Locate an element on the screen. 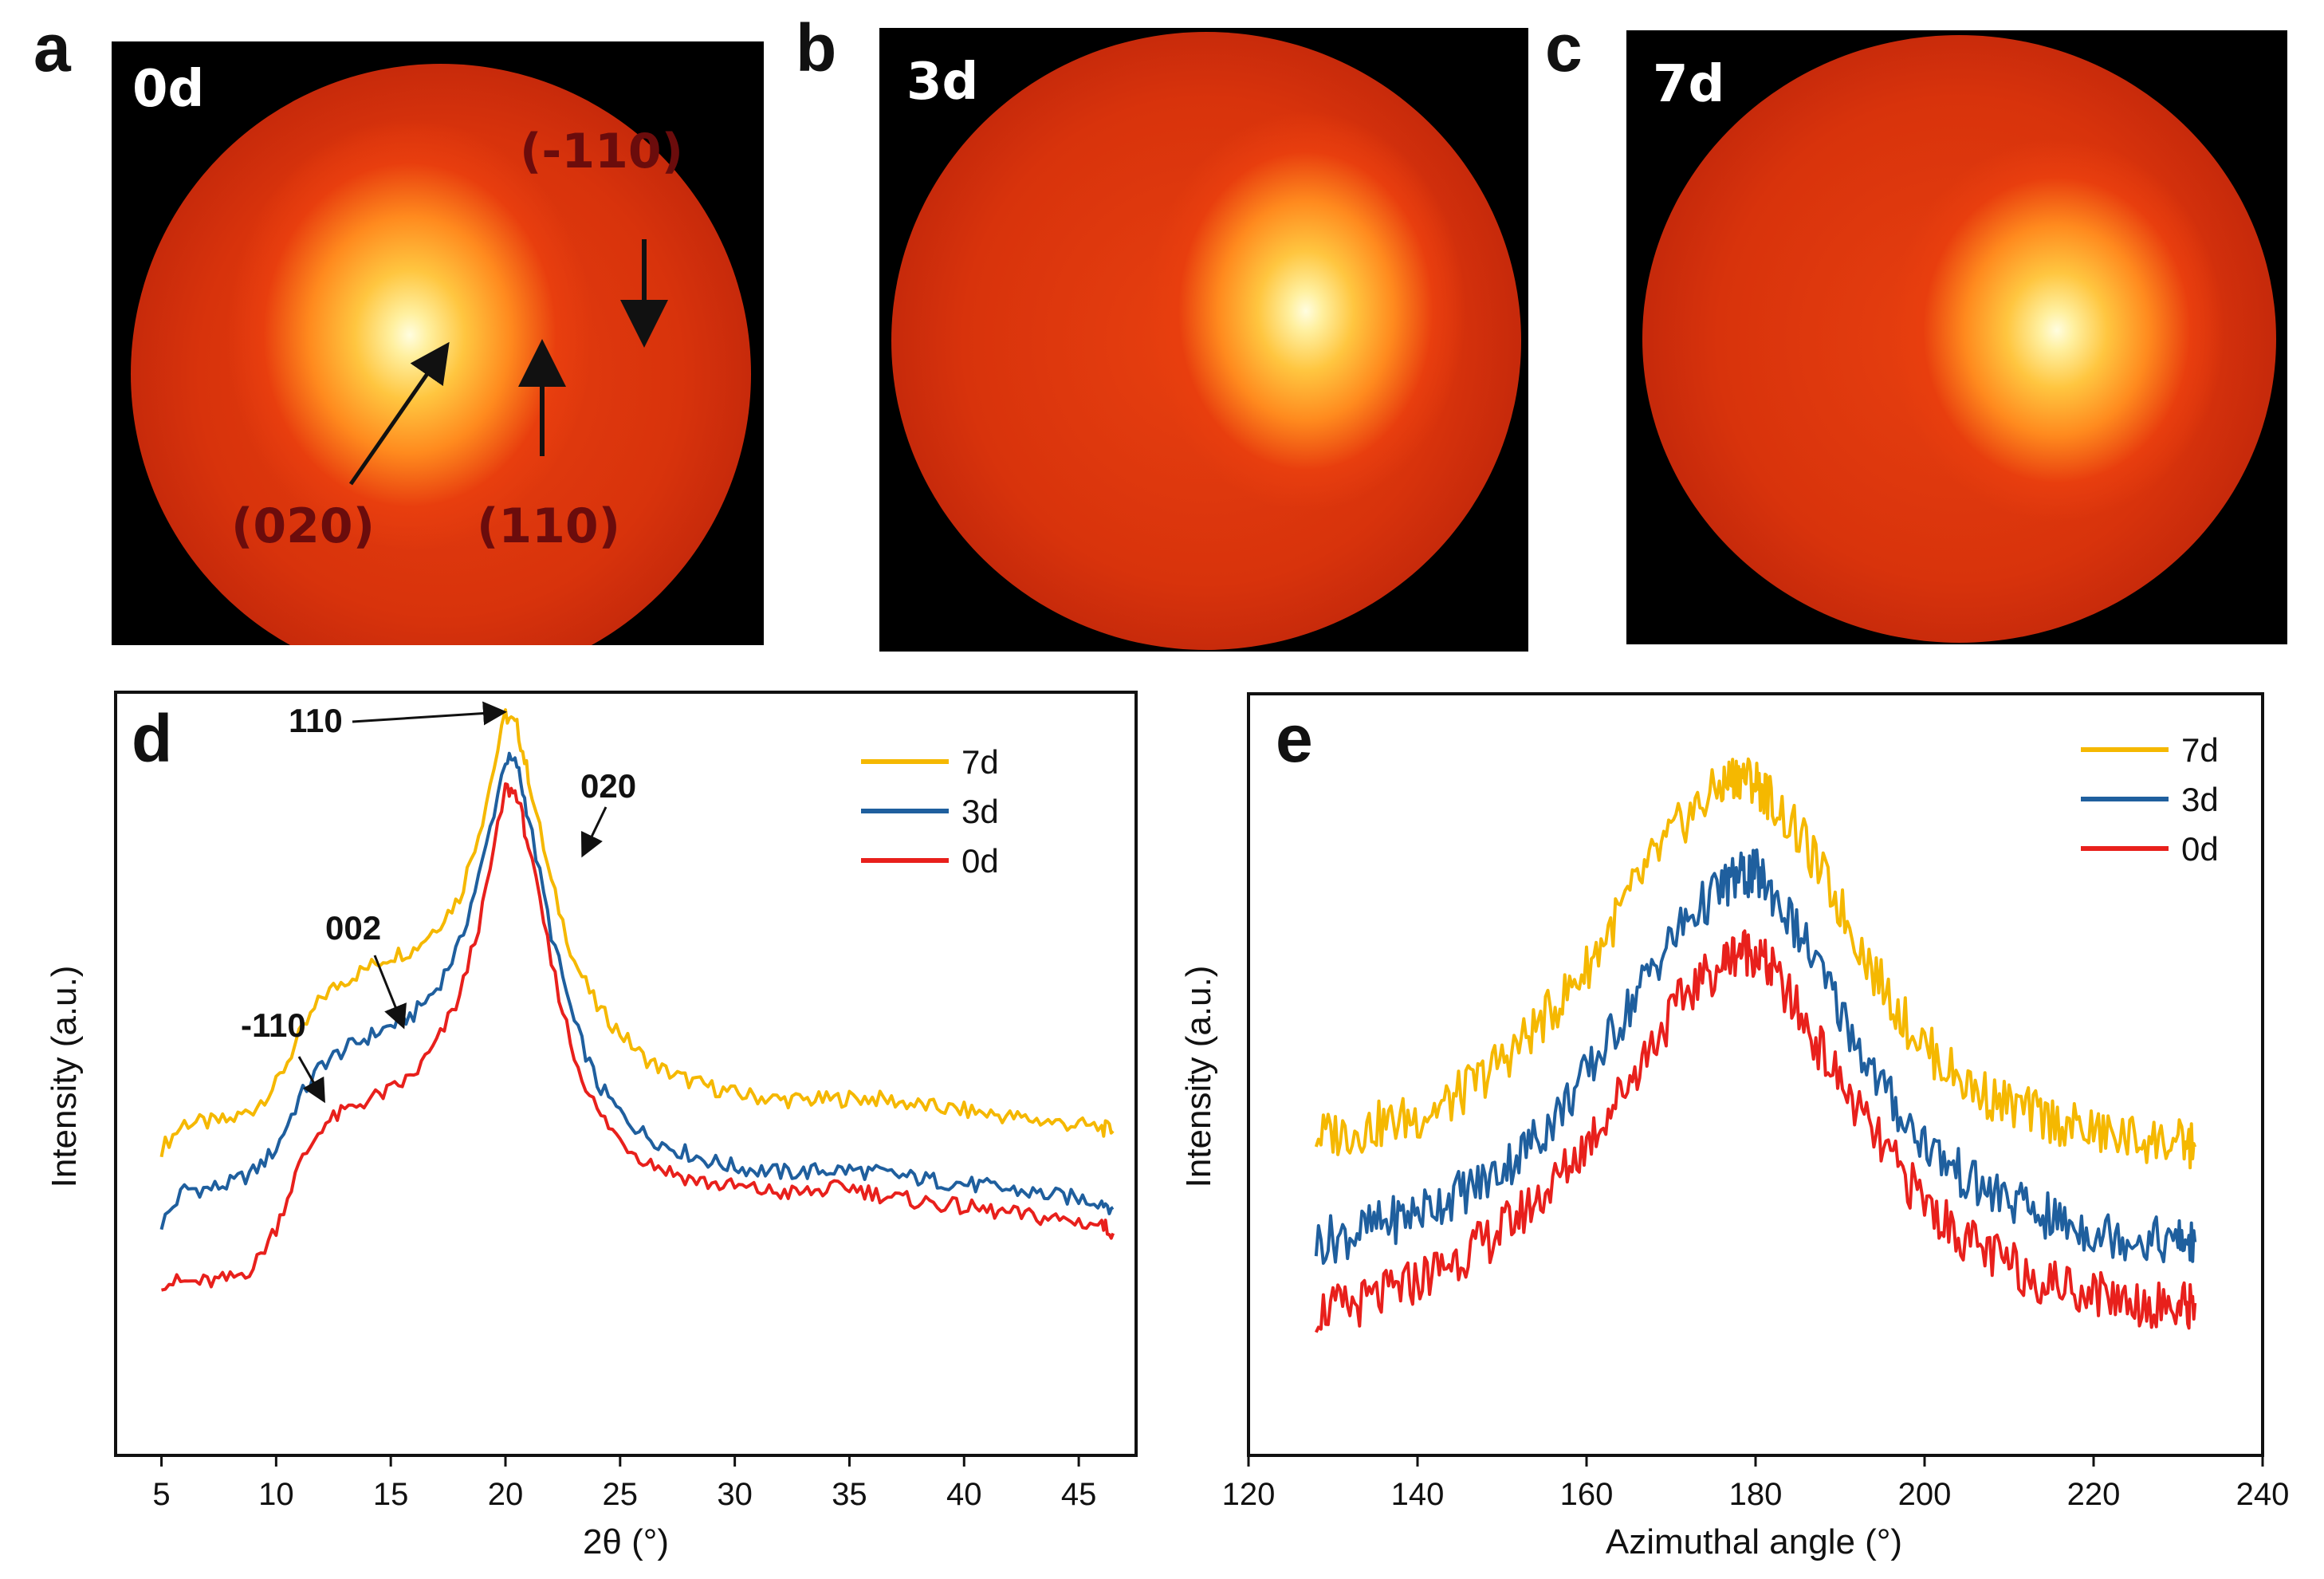  annotation-minus-110: (-110) is located at coordinates (601, 151).